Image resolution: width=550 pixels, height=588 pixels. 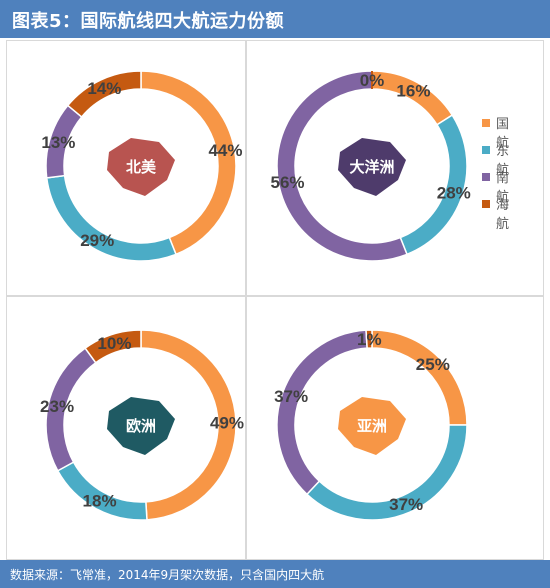 I want to click on chart-title: 图表5：国际航线四大航运力份额, so click(x=148, y=21).